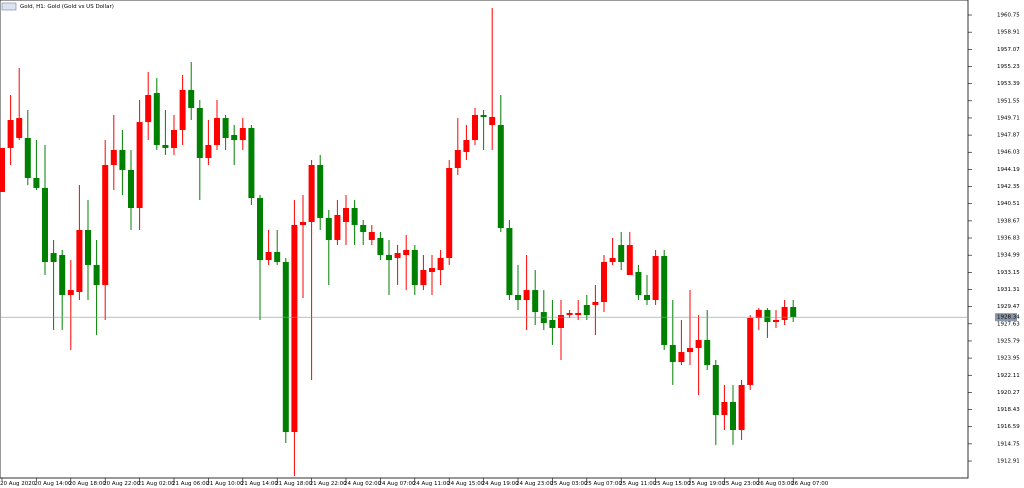 The width and height of the screenshot is (1024, 488). I want to click on x-tick-label: 25 Aug 11:00, so click(638, 484).